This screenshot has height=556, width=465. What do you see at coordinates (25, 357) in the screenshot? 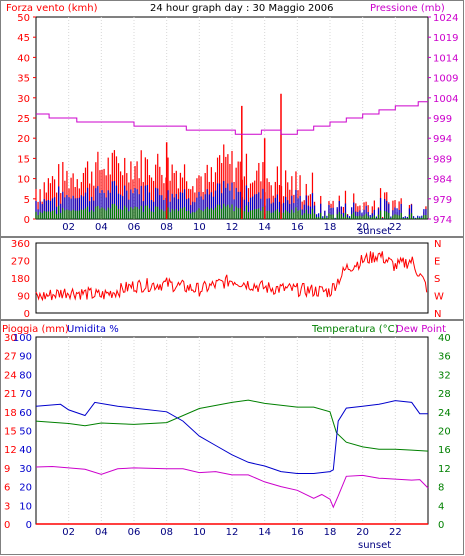
I see `humidity-tick-label: 90` at bounding box center [25, 357].